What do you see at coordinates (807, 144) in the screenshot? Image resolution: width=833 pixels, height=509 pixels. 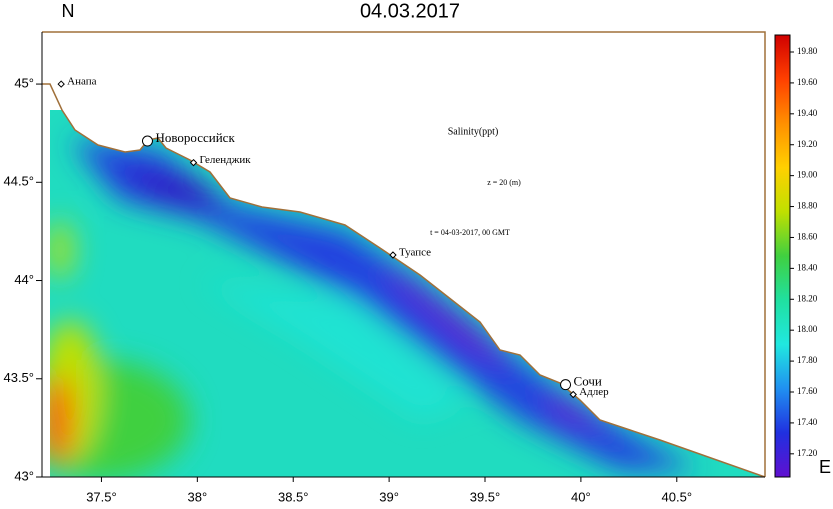 I see `colorbar-tick-label: 19.20` at bounding box center [807, 144].